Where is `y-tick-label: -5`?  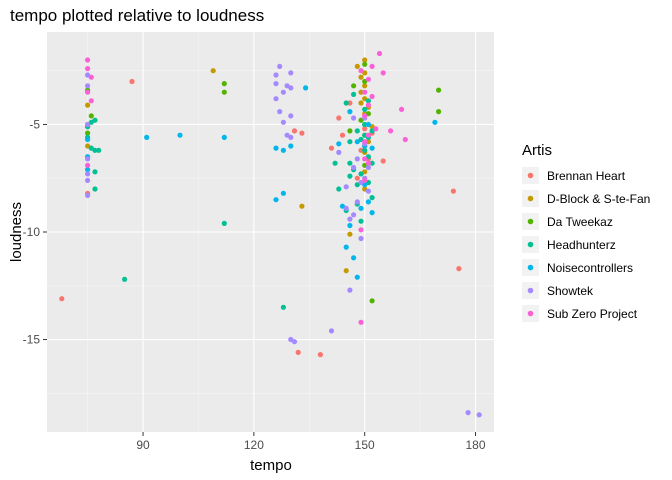
y-tick-label: -5 is located at coordinates (34, 124).